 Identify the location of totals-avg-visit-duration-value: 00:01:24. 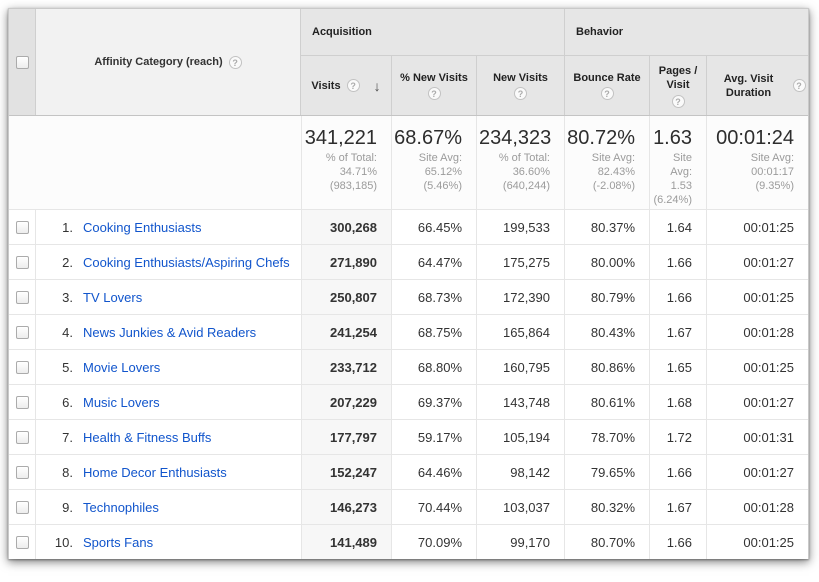
(755, 138).